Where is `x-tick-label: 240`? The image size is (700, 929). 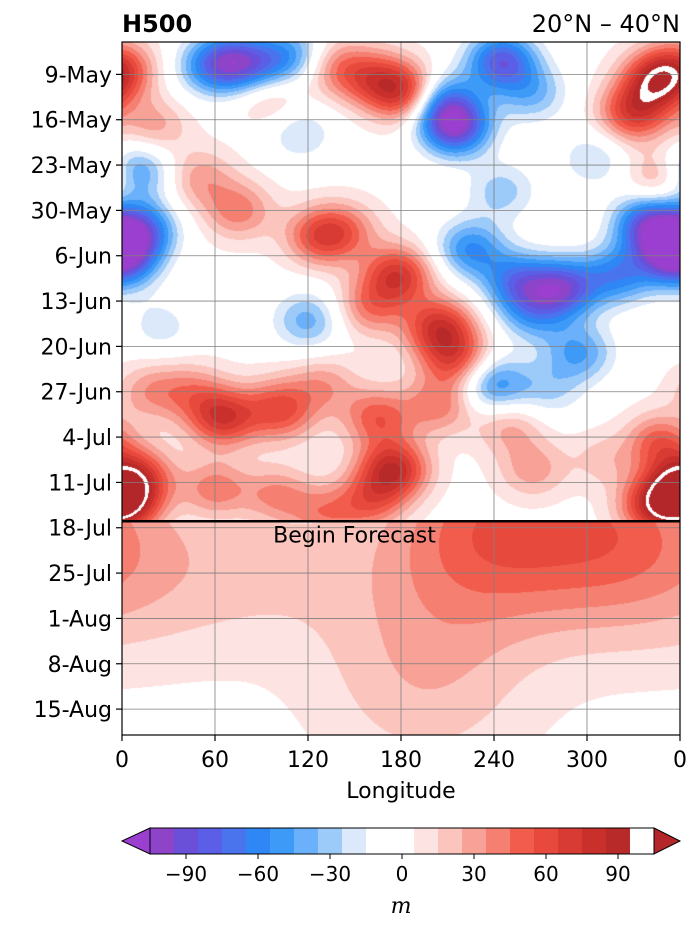
x-tick-label: 240 is located at coordinates (494, 760).